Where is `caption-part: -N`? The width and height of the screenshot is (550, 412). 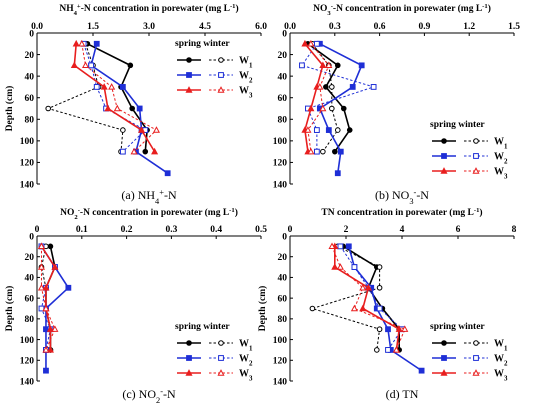 caption-part: -N is located at coordinates (422, 195).